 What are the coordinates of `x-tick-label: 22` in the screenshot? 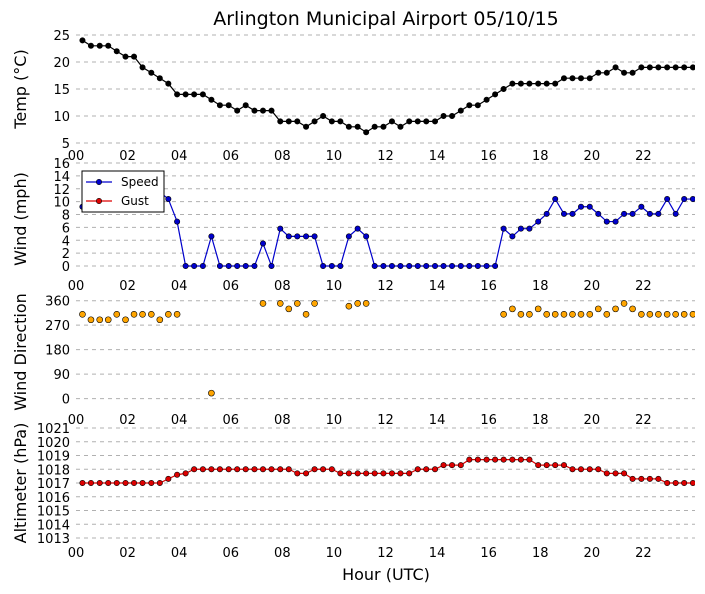 It's located at (643, 156).